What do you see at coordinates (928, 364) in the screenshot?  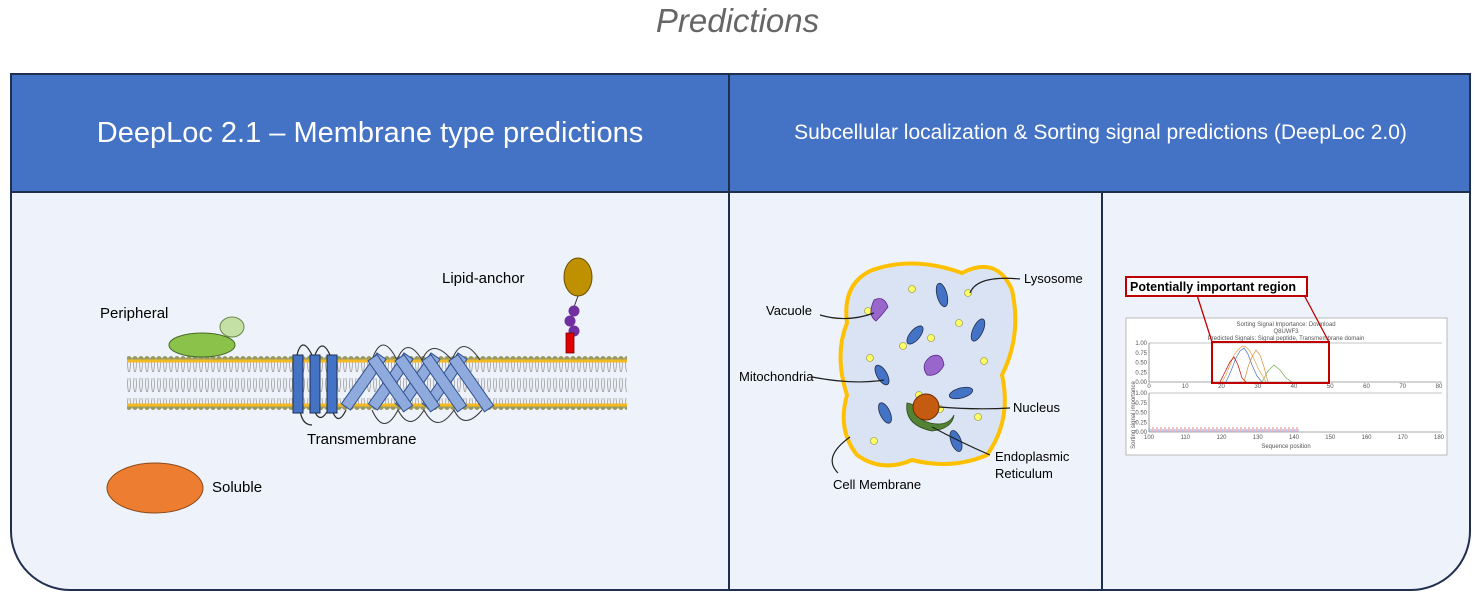 I see `cell-diagram` at bounding box center [928, 364].